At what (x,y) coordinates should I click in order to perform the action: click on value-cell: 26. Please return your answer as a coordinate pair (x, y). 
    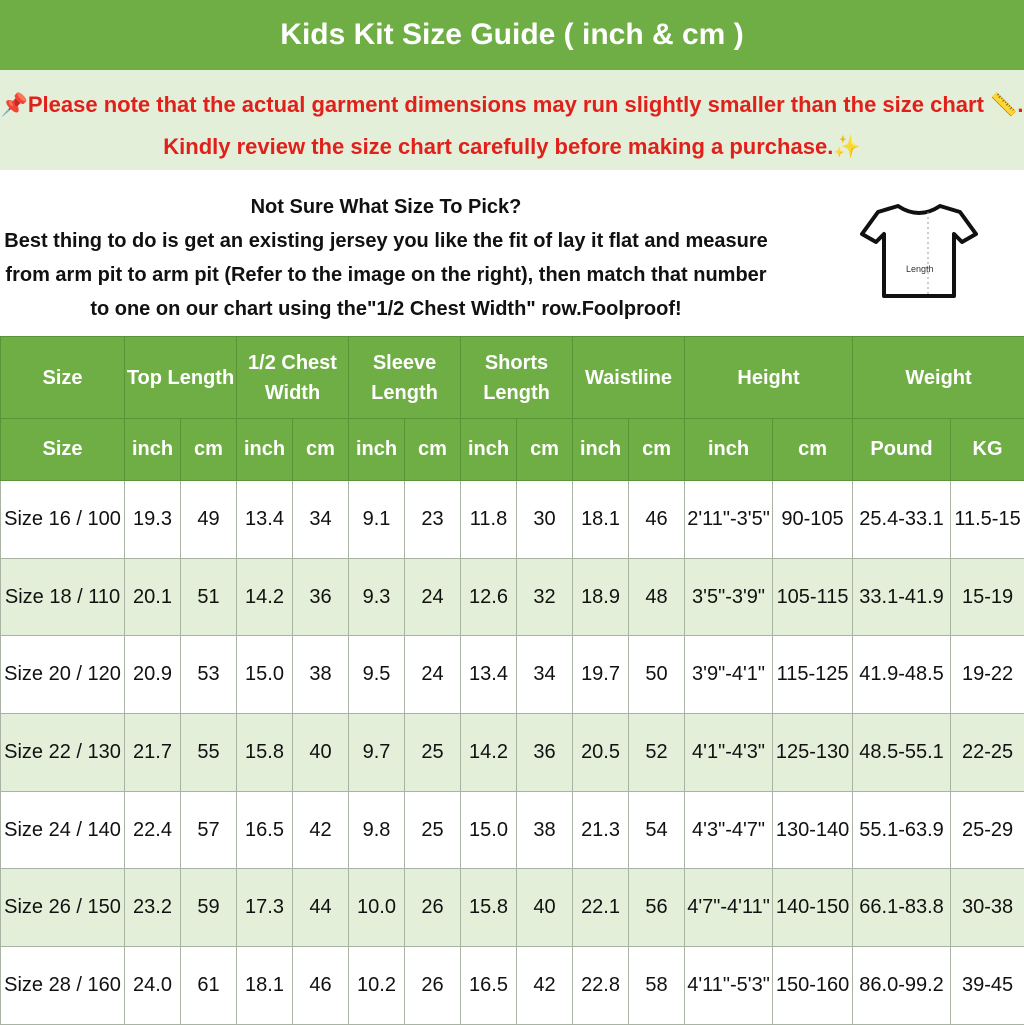
    Looking at the image, I should click on (433, 986).